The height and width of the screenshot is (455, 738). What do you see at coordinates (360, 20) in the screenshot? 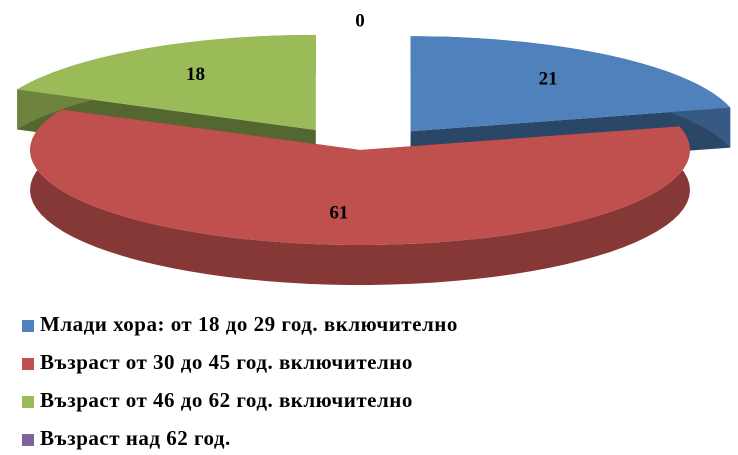
I see `data-label: 0` at bounding box center [360, 20].